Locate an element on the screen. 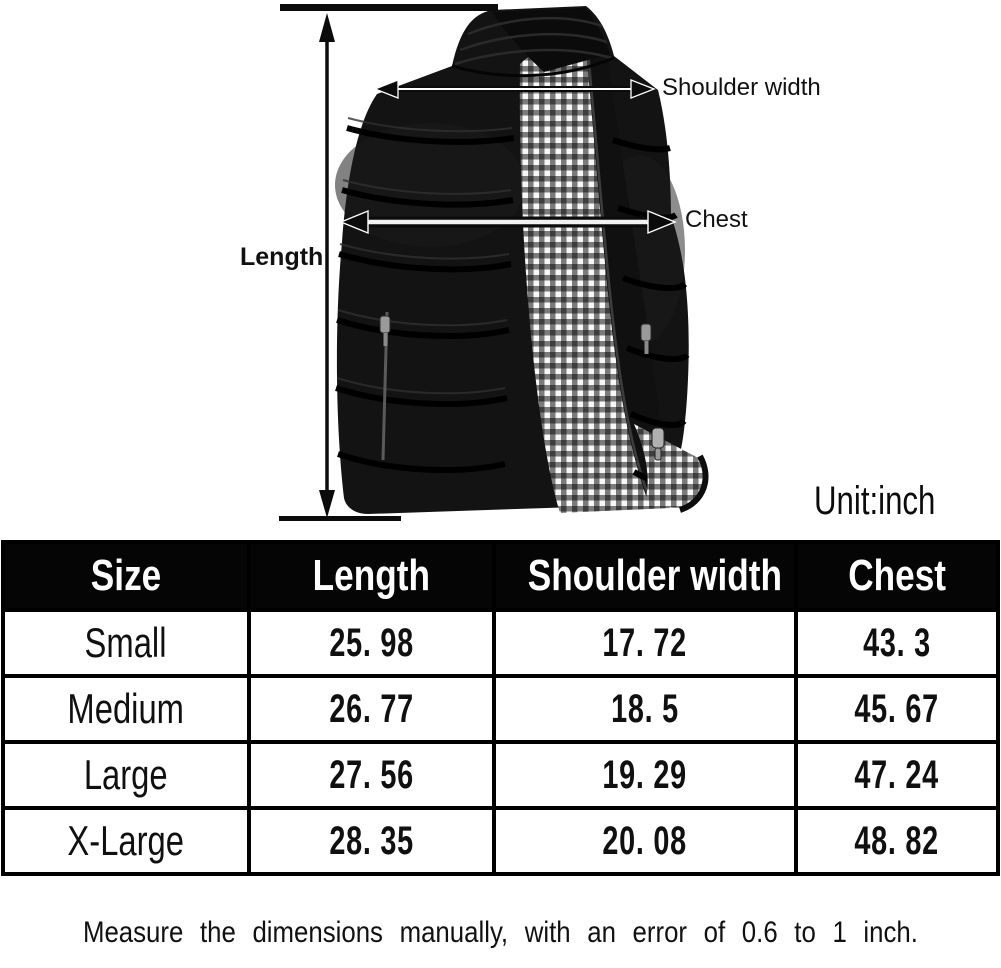 The image size is (1001, 968). shoulder-value: 19. 29 is located at coordinates (644, 774).